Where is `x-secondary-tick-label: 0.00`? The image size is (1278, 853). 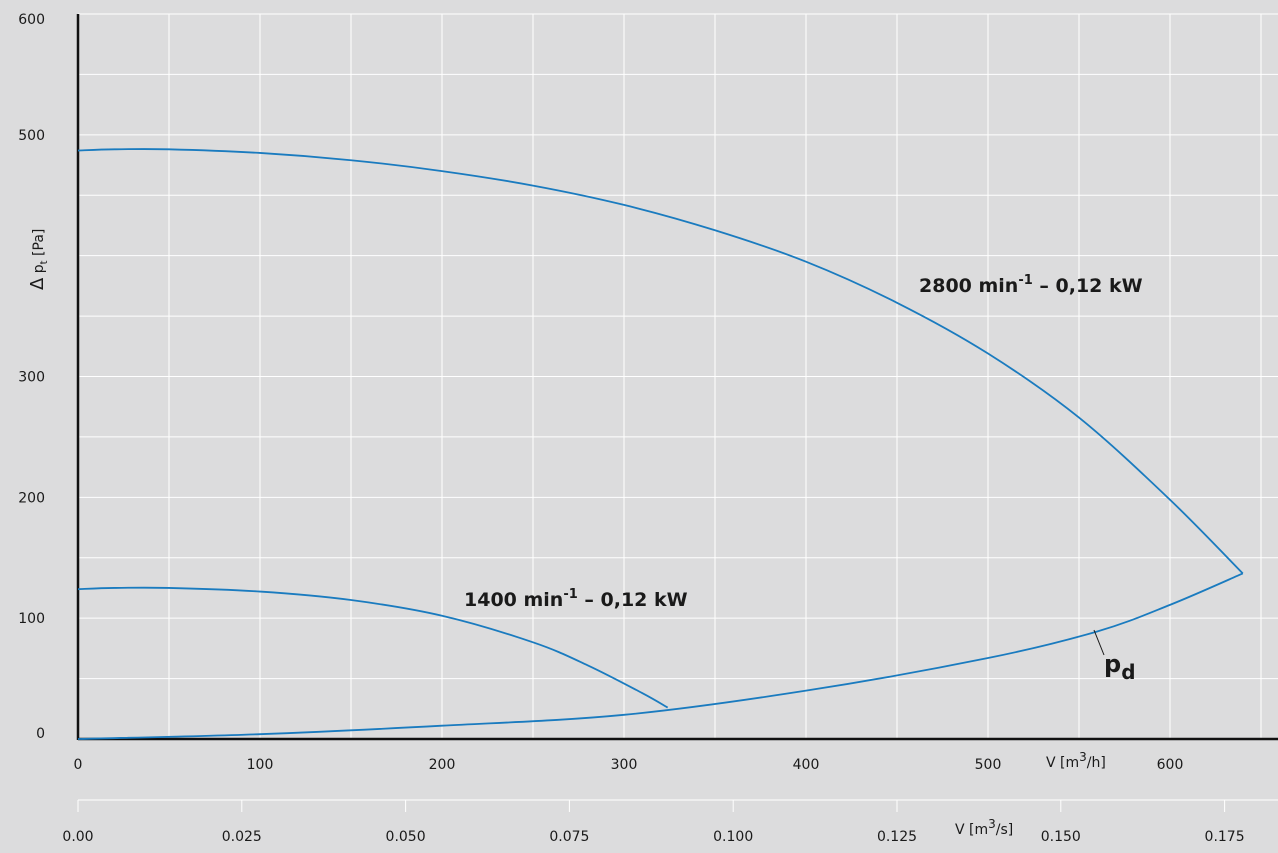
x-secondary-tick-label: 0.00 is located at coordinates (77, 837).